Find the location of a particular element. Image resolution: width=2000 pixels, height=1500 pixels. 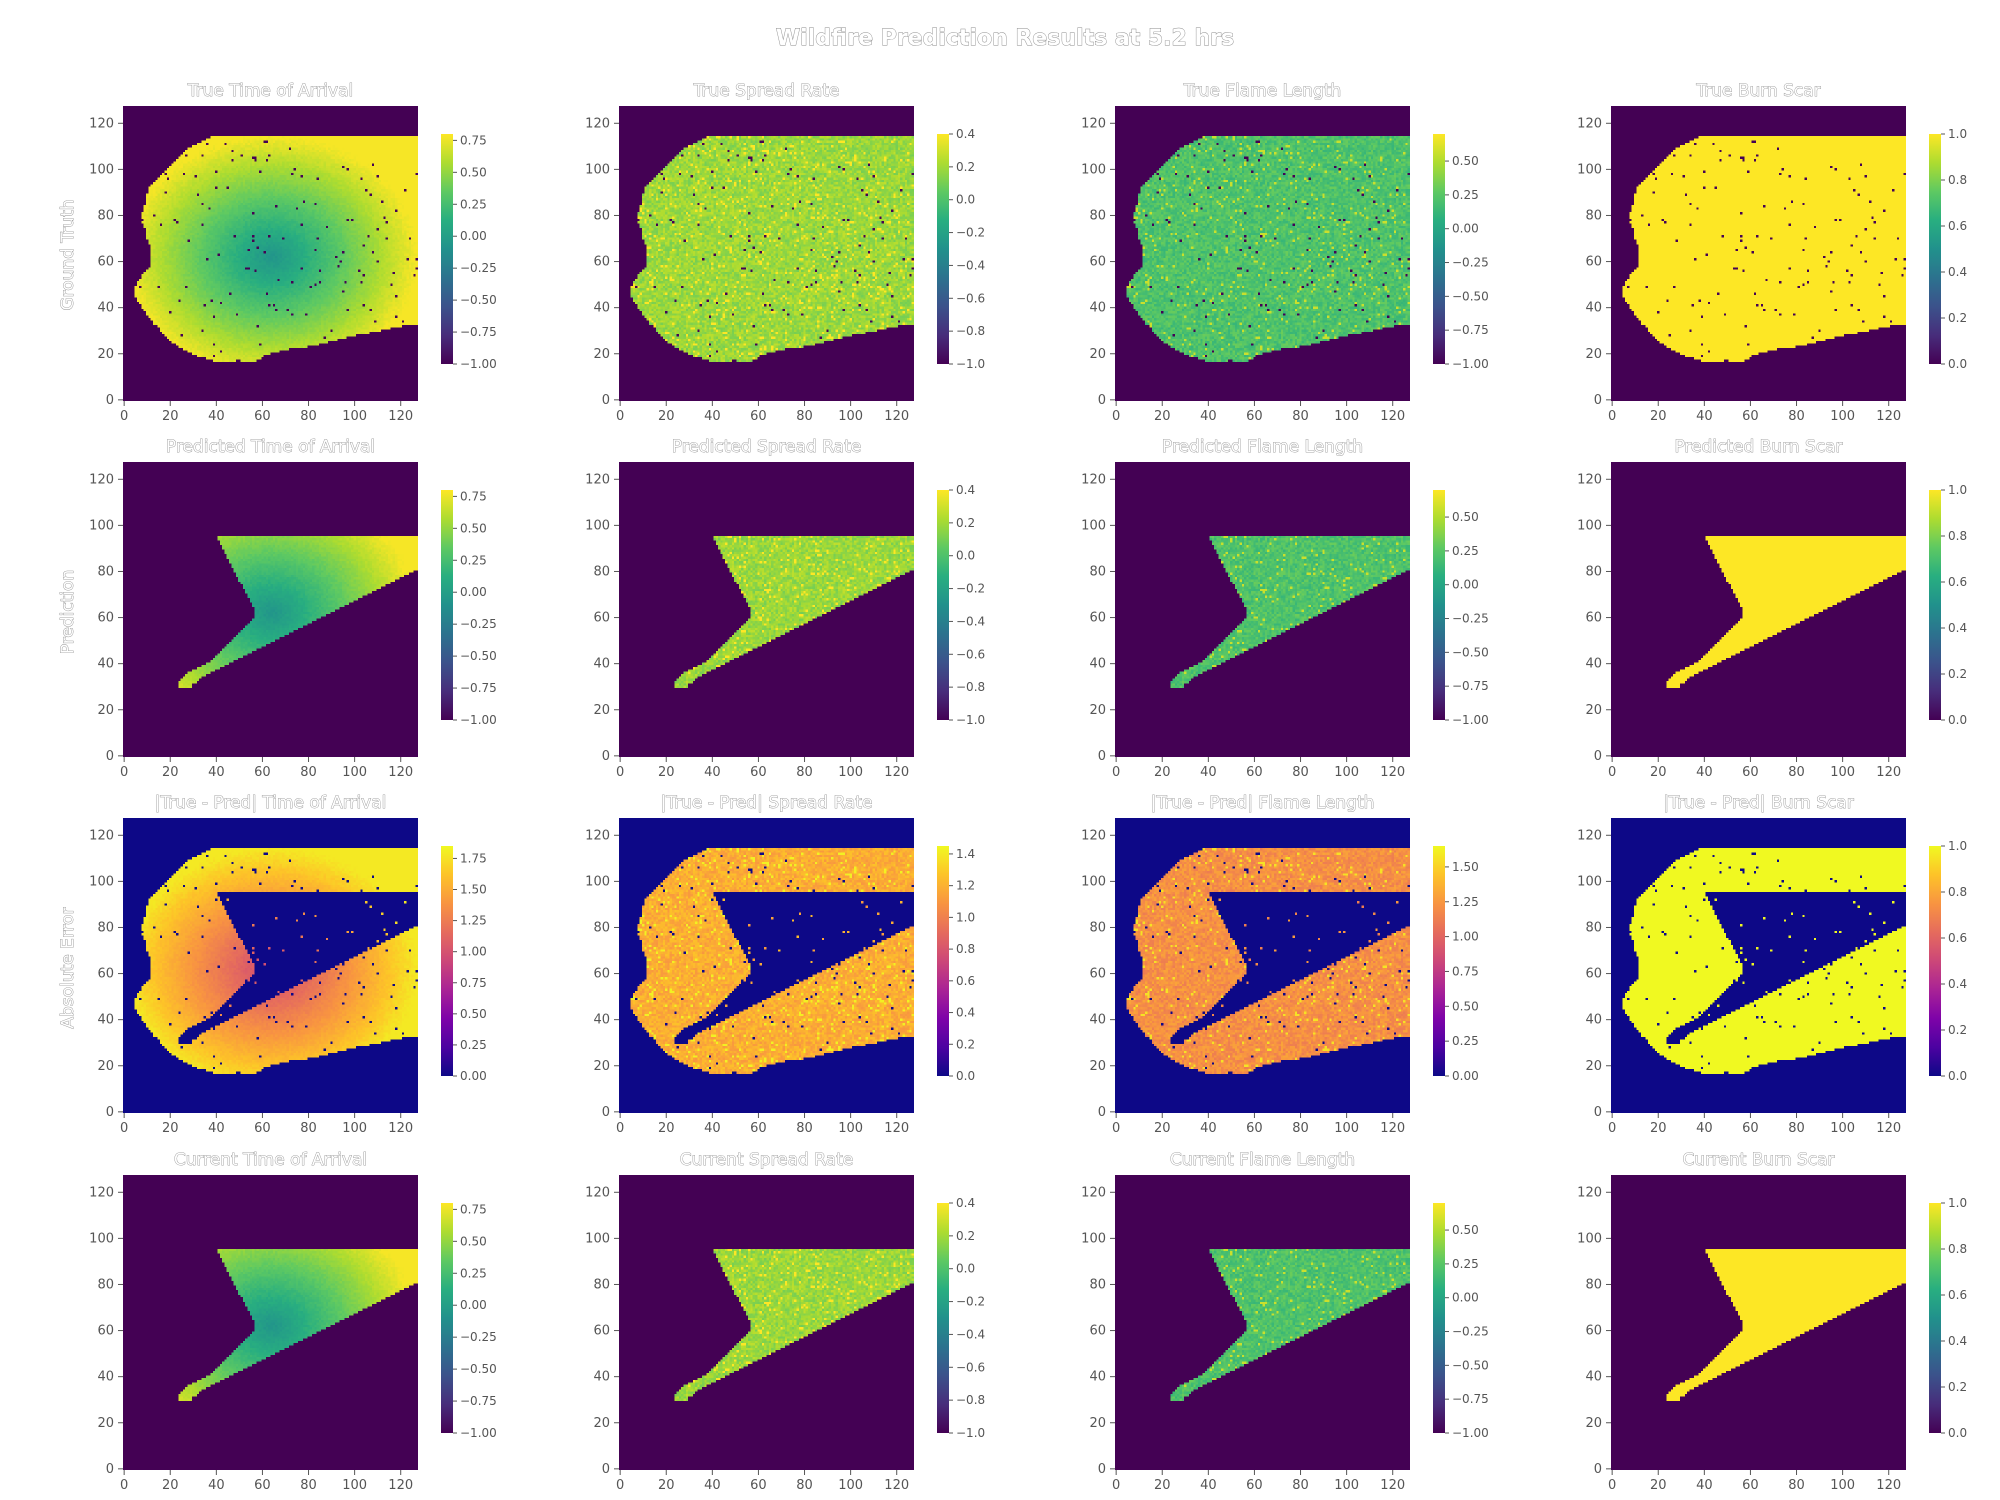

colorbar-tick-label: −1.0 is located at coordinates (970, 364).